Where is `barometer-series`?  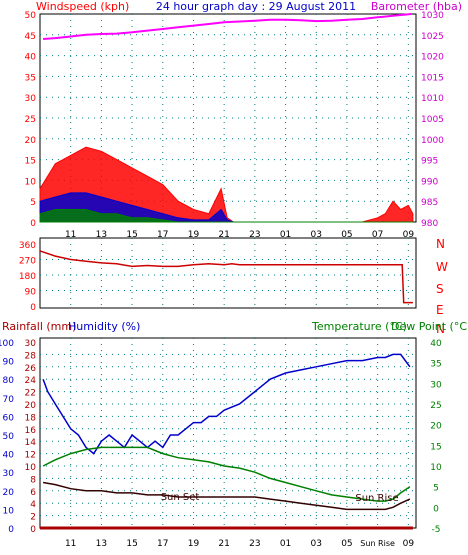
barometer-series is located at coordinates (227, 26).